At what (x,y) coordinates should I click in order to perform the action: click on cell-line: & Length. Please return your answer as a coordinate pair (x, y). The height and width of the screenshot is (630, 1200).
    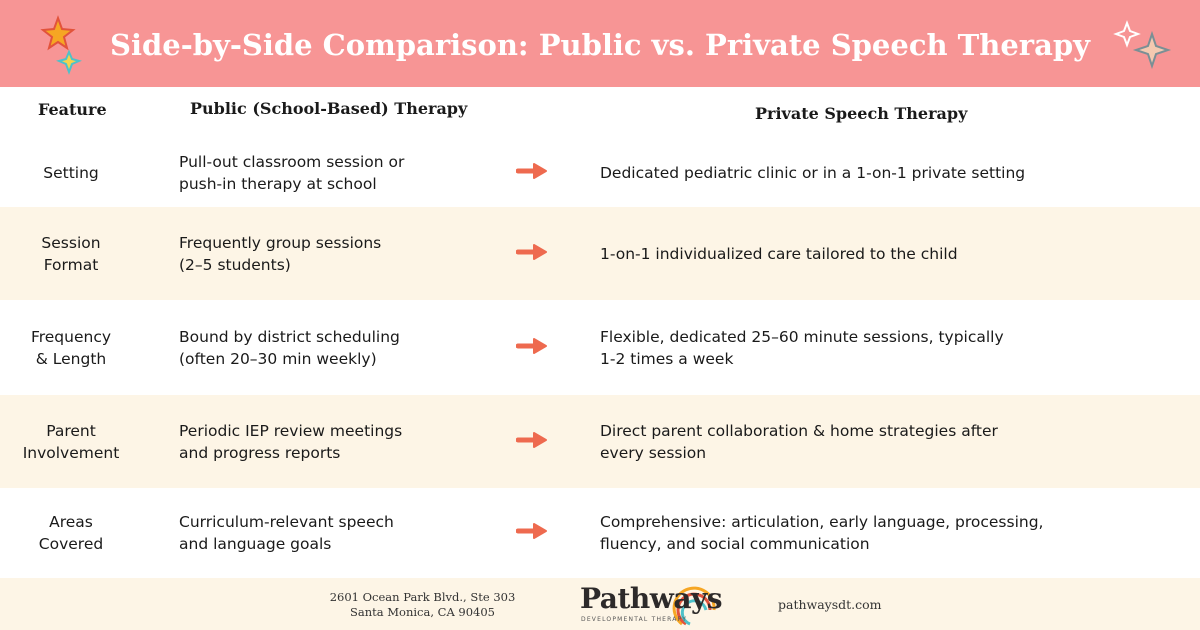
    Looking at the image, I should click on (71, 358).